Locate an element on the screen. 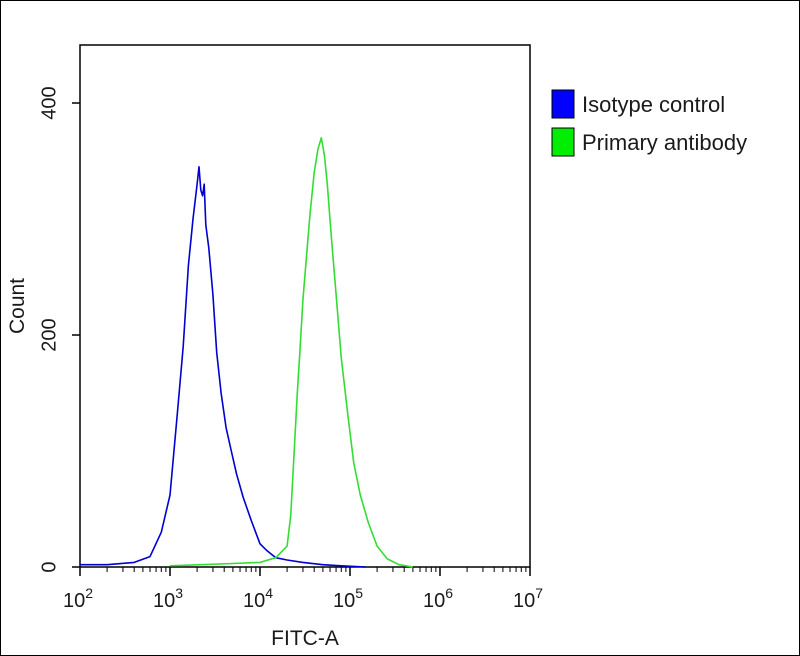  x-tick-label: 10⁶ is located at coordinates (438, 598).